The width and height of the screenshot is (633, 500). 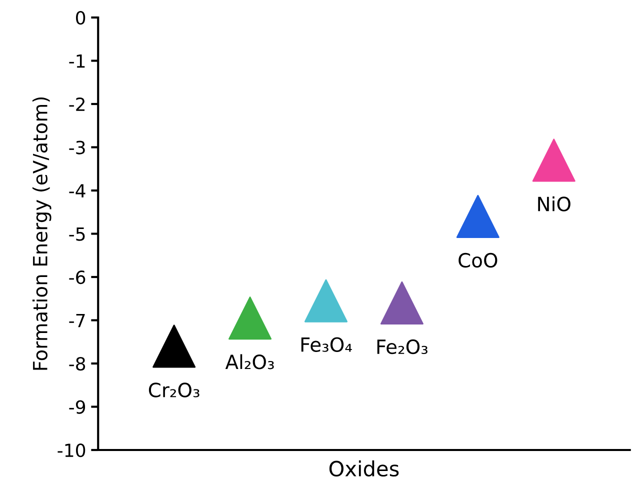 What do you see at coordinates (81, 17) in the screenshot?
I see `y-tick-label: 0` at bounding box center [81, 17].